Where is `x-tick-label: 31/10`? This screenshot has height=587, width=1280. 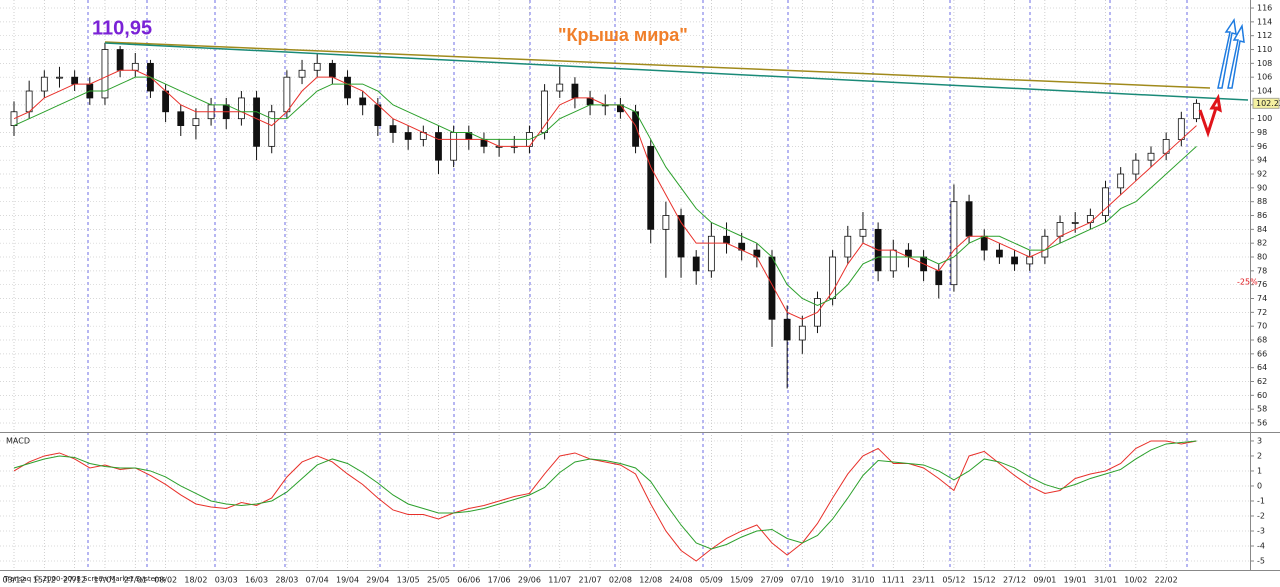 x-tick-label: 31/10 is located at coordinates (862, 580).